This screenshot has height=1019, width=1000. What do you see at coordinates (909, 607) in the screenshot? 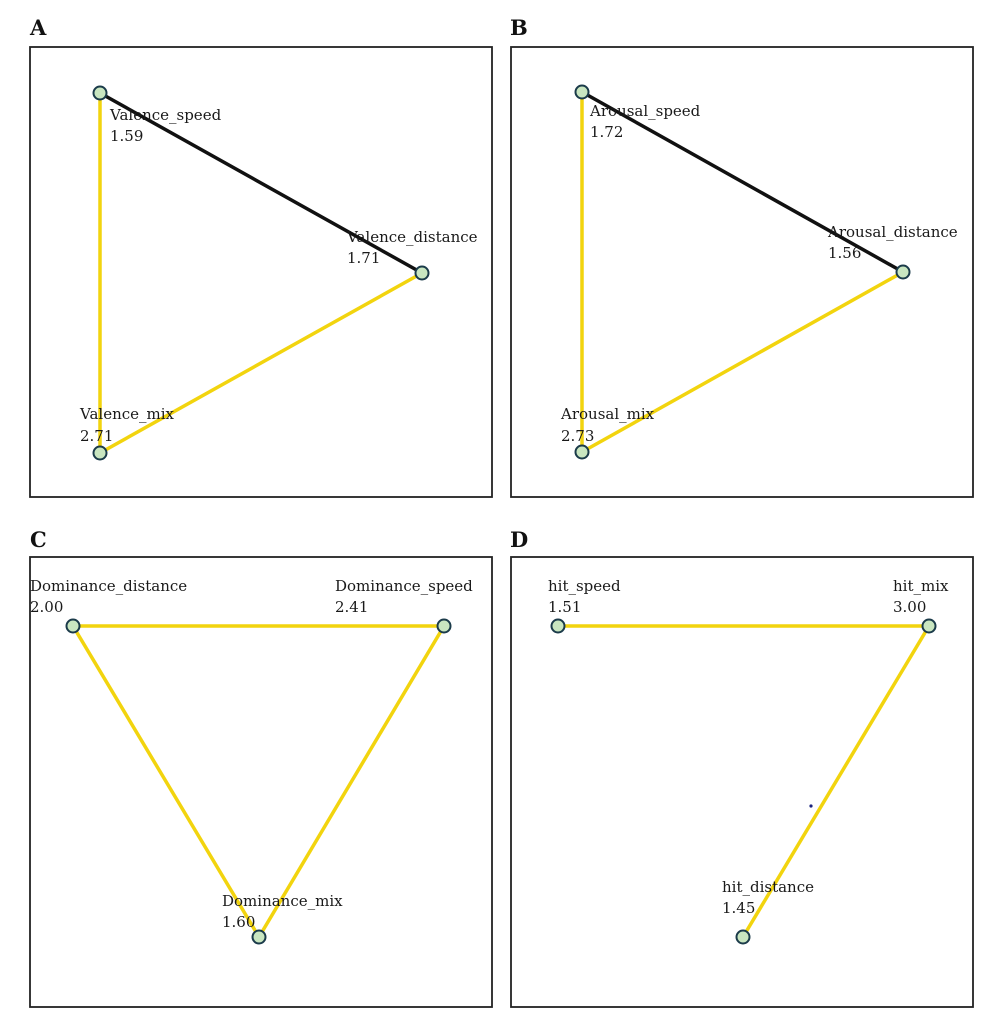
I see `node-value-hit-mix: 3.00` at bounding box center [909, 607].